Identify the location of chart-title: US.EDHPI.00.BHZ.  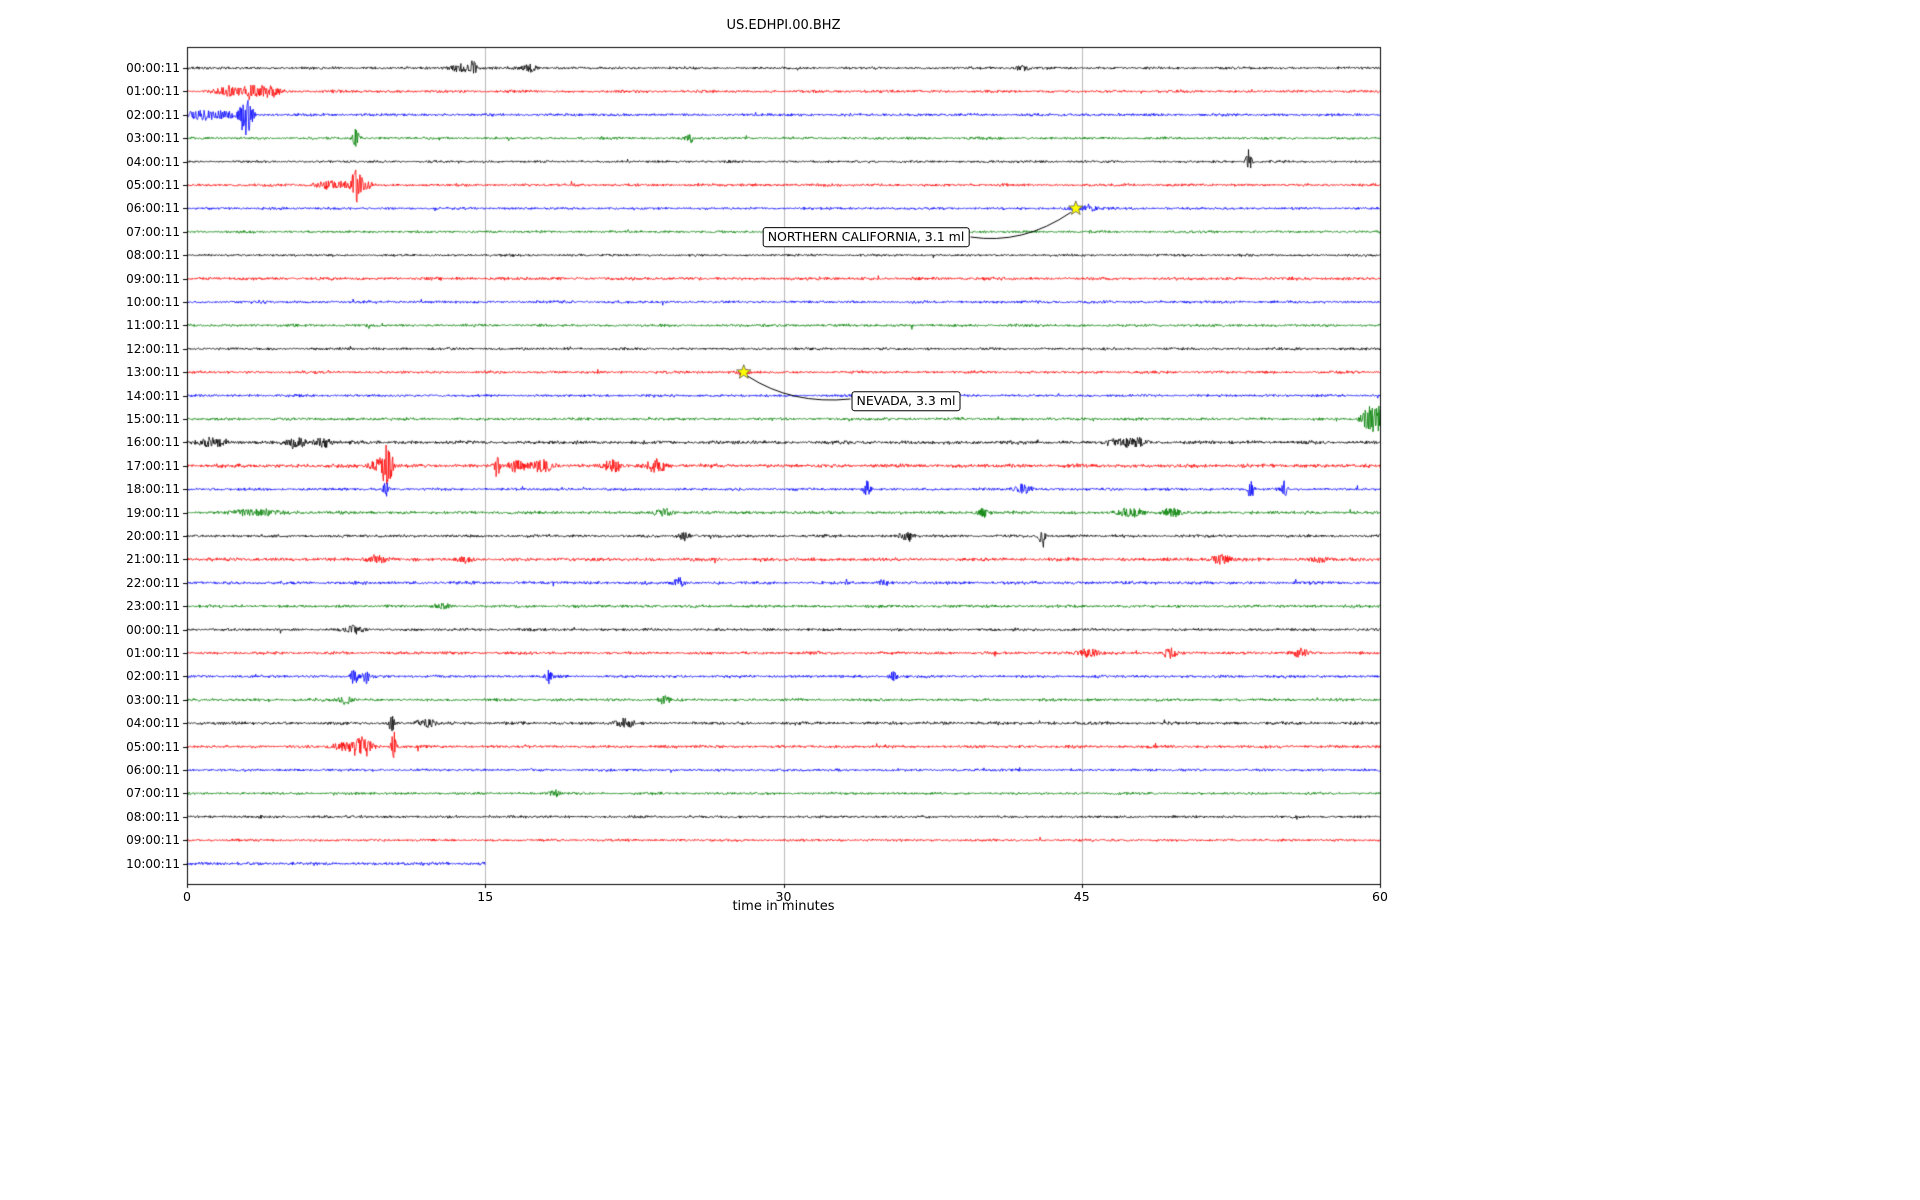
(783, 25).